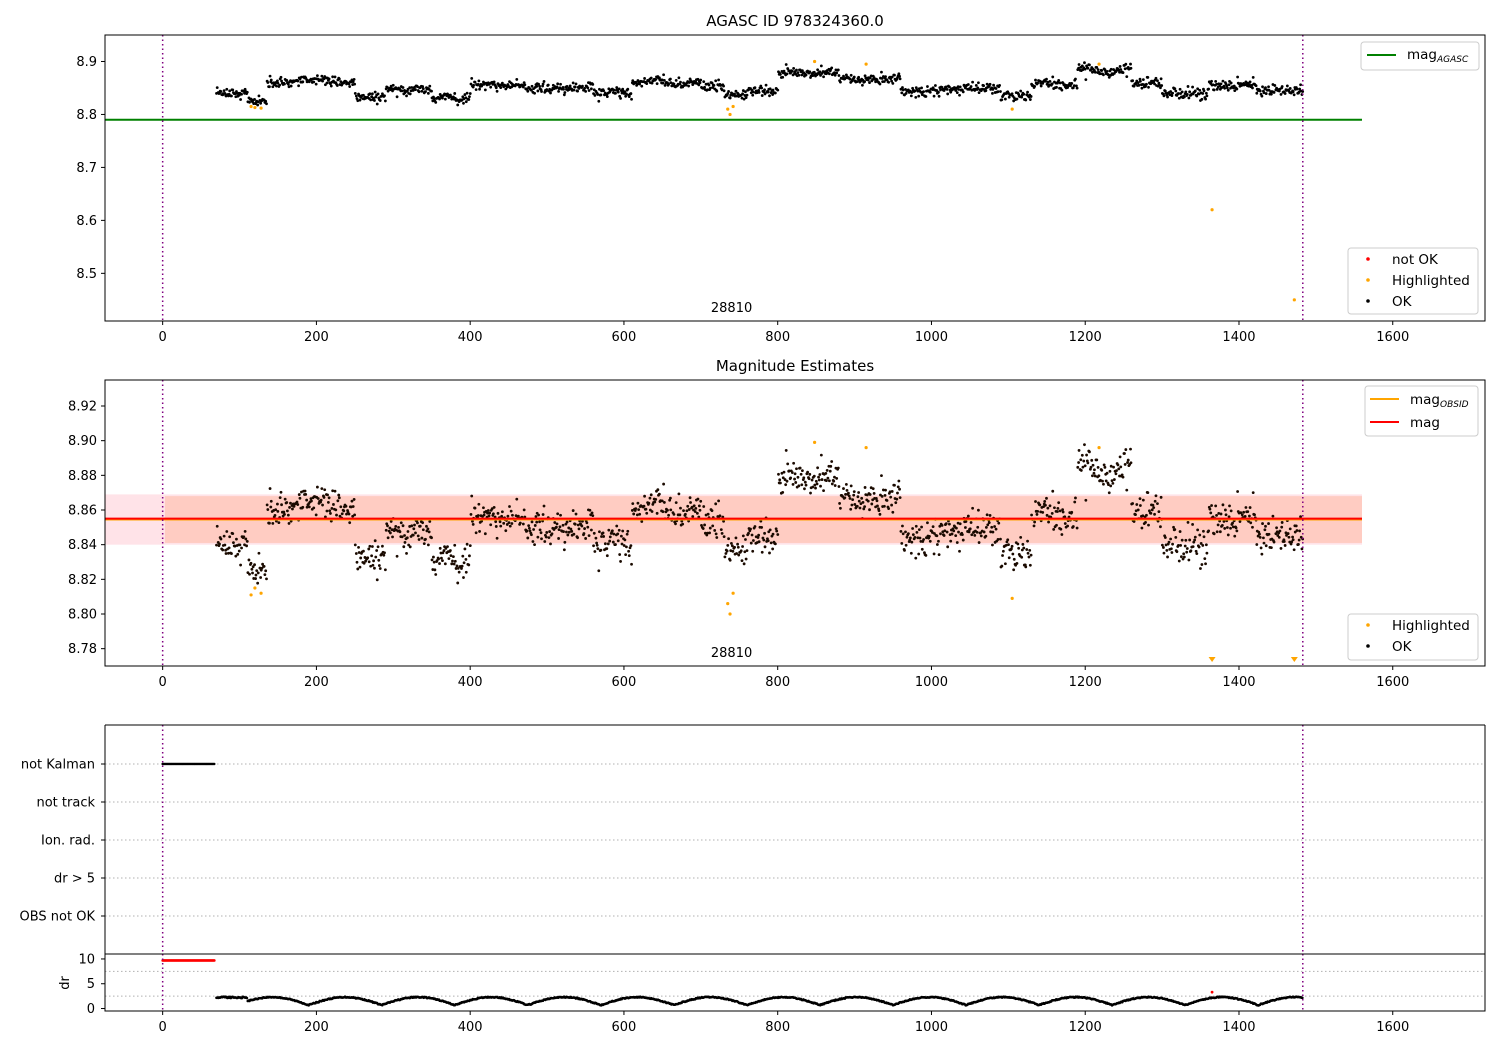  What do you see at coordinates (82, 476) in the screenshot?
I see `y-tick-label: 8.88` at bounding box center [82, 476].